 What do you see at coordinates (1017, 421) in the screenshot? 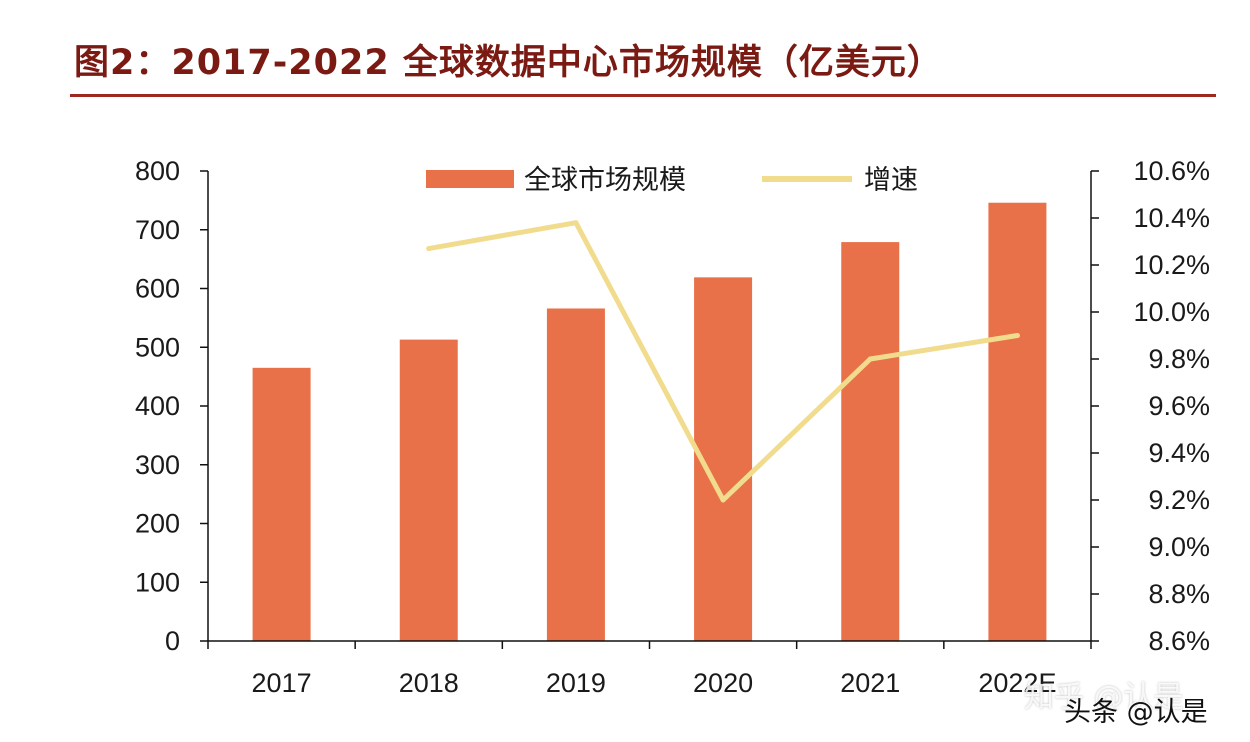
I see `bar-2022E` at bounding box center [1017, 421].